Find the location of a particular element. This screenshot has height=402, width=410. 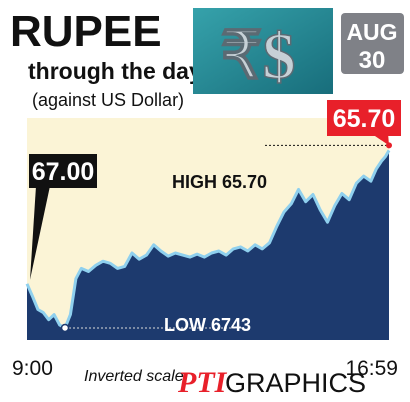

date-badge-box is located at coordinates (372, 43).